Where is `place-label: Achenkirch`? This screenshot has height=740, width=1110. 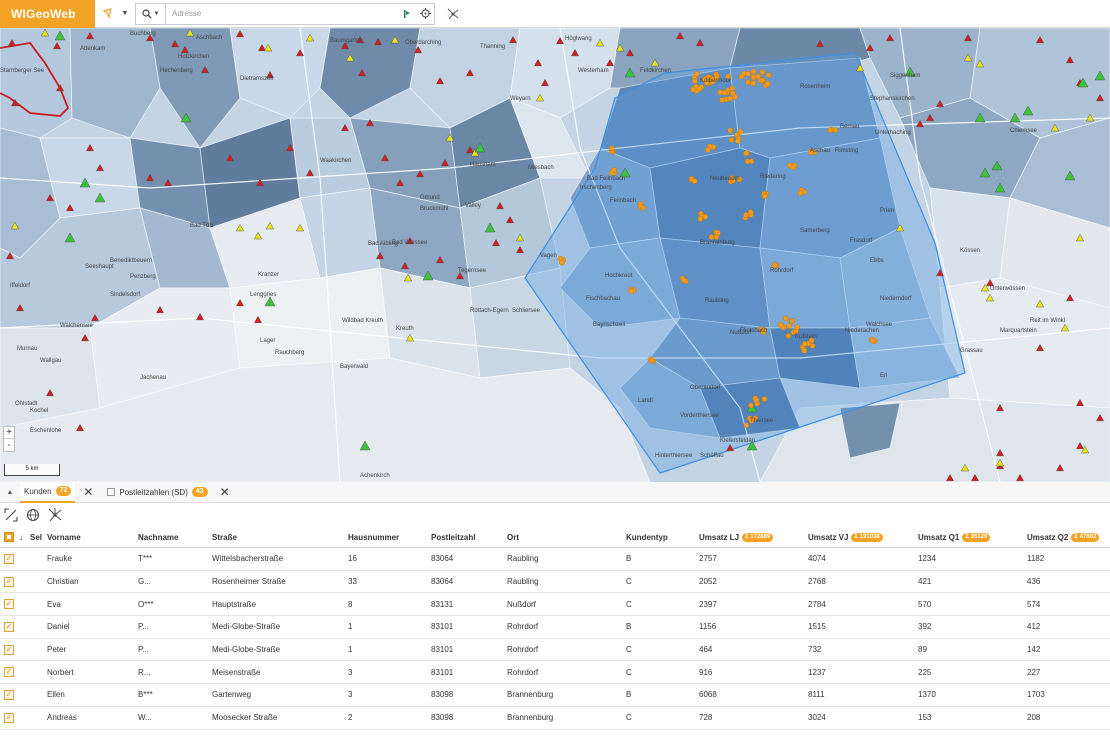 place-label: Achenkirch is located at coordinates (375, 476).